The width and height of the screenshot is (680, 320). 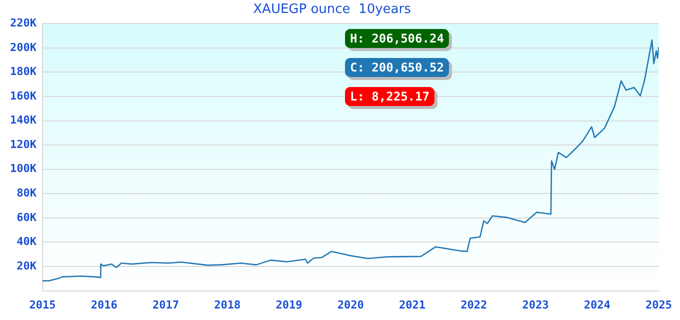 What do you see at coordinates (227, 305) in the screenshot?
I see `x-tick-label: 2018` at bounding box center [227, 305].